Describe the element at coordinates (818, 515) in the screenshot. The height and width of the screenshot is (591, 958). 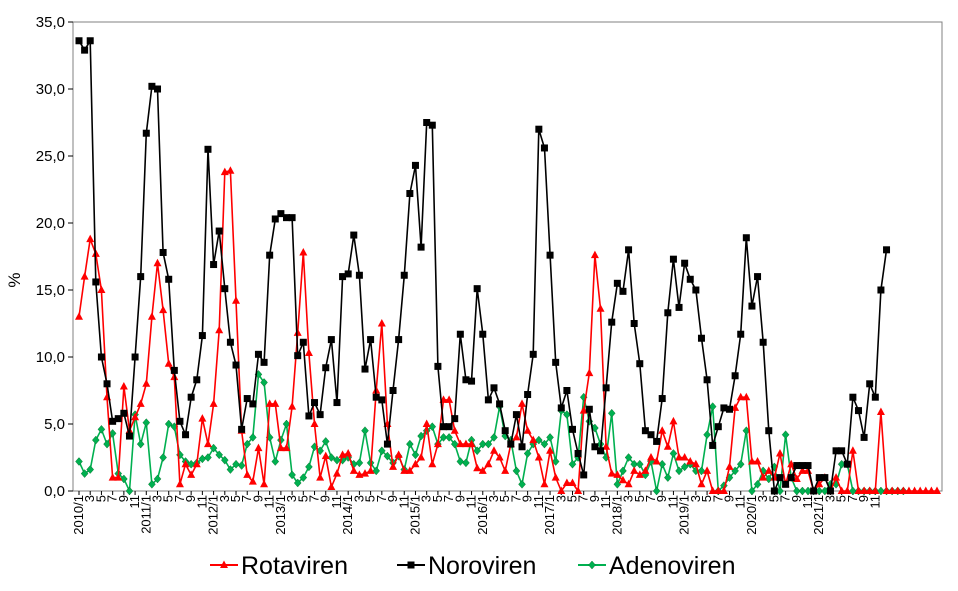
I see `x-tick-label: 2021/1` at that location.